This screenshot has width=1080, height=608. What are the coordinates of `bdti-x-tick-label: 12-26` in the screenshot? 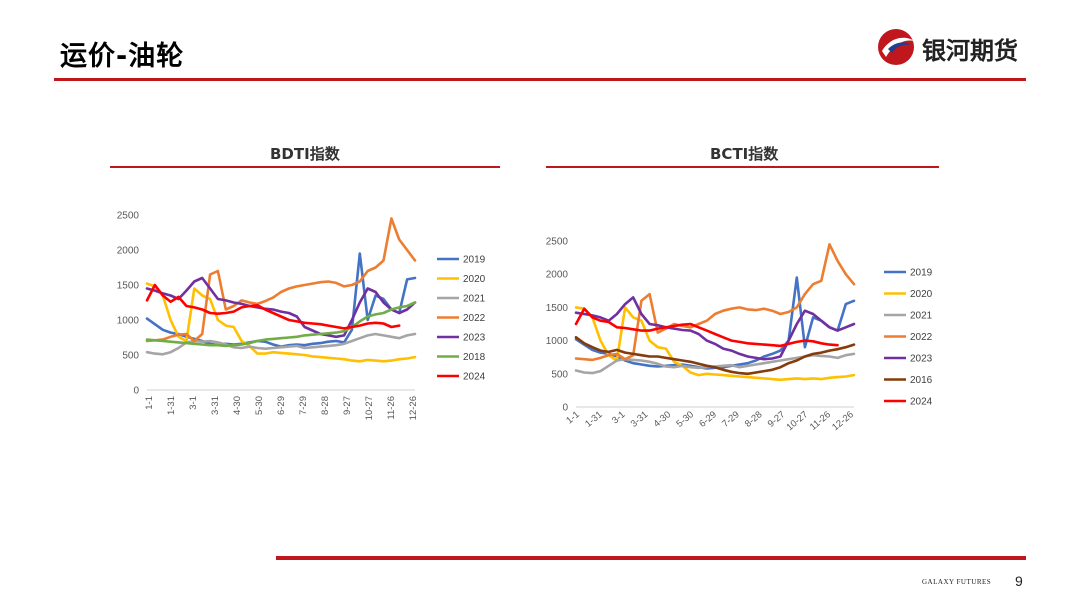 It's located at (413, 408).